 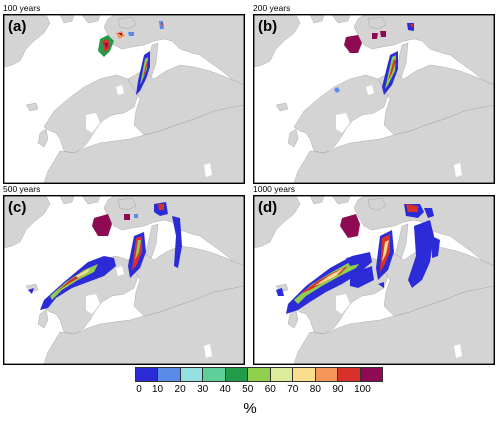 What do you see at coordinates (225, 389) in the screenshot?
I see `colorbar-tick-40: 40` at bounding box center [225, 389].